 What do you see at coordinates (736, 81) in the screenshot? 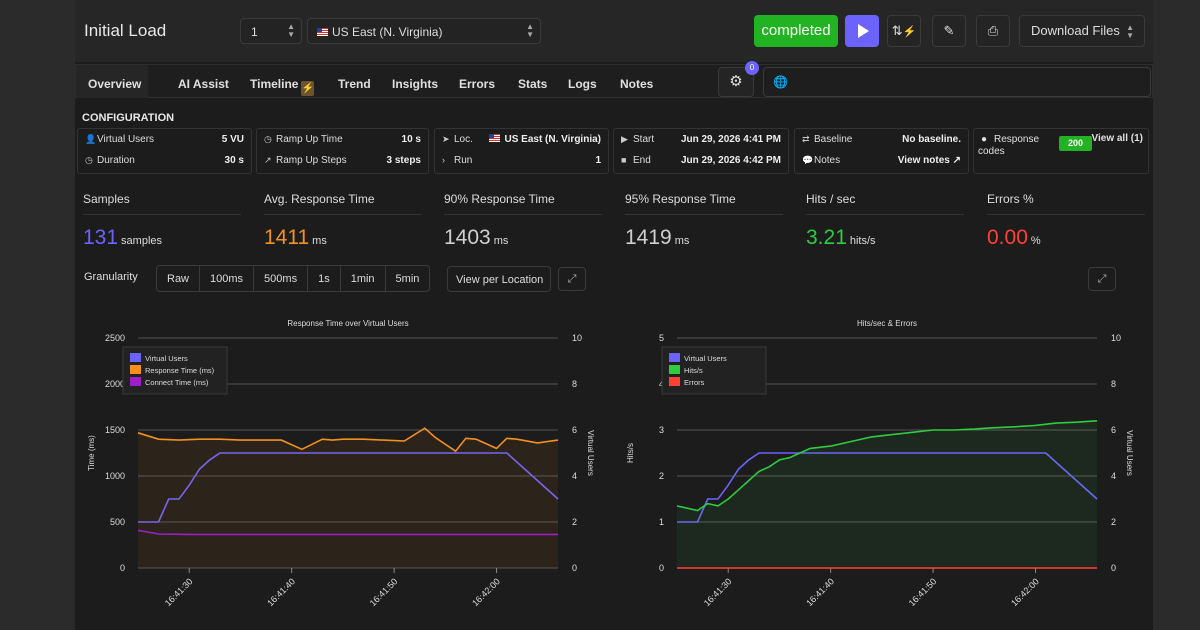
I see `gears-icon: ⚙` at bounding box center [736, 81].